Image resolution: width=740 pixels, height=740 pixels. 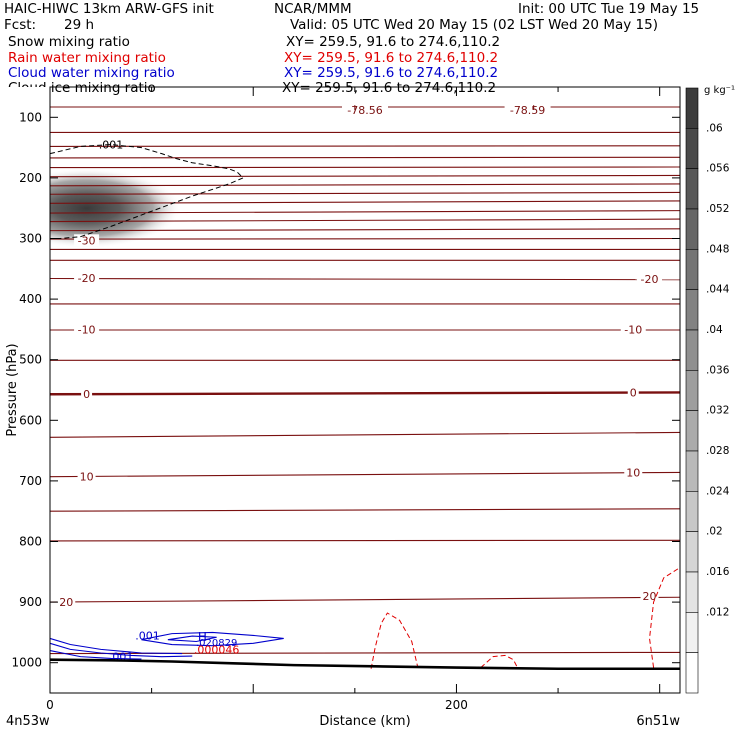 What do you see at coordinates (26, 663) in the screenshot?
I see `y-tick-label: 1000` at bounding box center [26, 663].